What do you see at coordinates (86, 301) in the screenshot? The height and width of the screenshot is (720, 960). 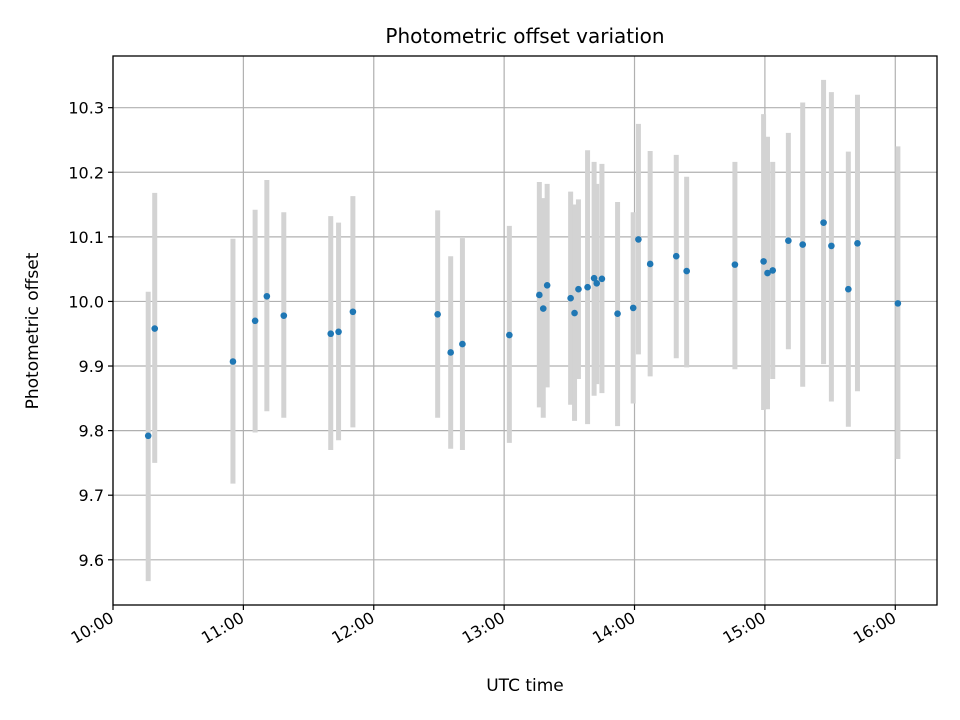 I see `y-tick-label: 10.0` at bounding box center [86, 301].